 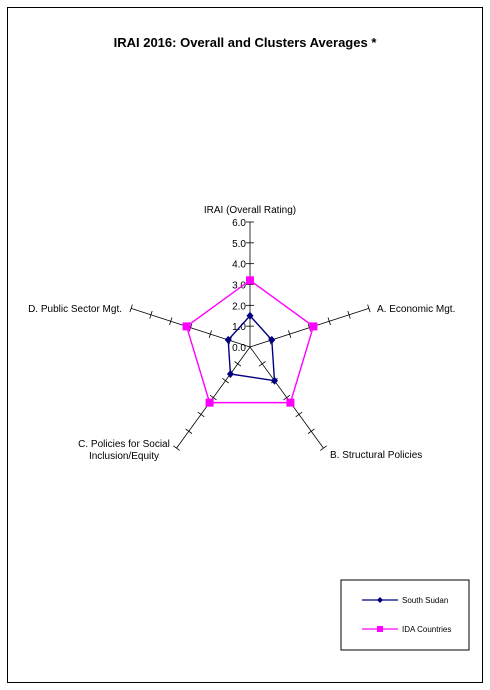 I want to click on legend: South Sudan IDA Countries, so click(x=405, y=615).